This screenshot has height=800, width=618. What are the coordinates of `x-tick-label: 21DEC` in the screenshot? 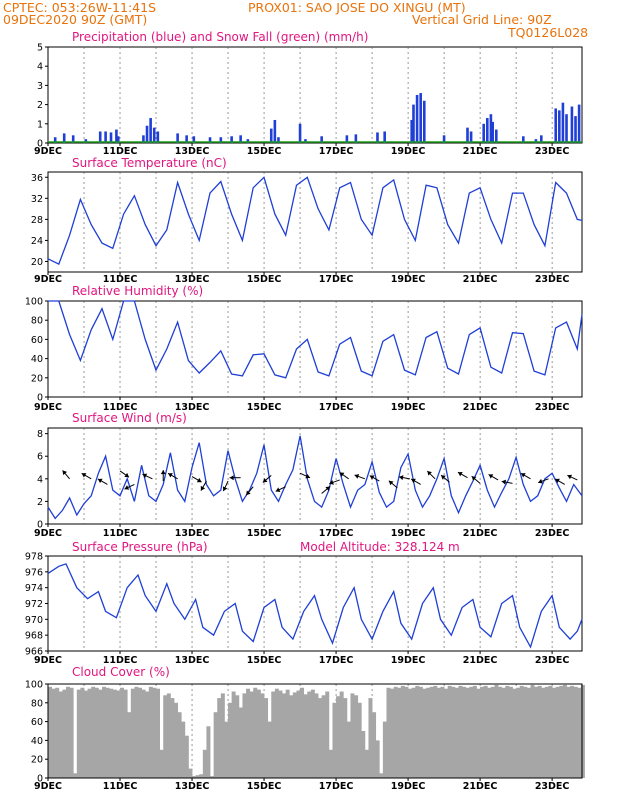 It's located at (480, 407).